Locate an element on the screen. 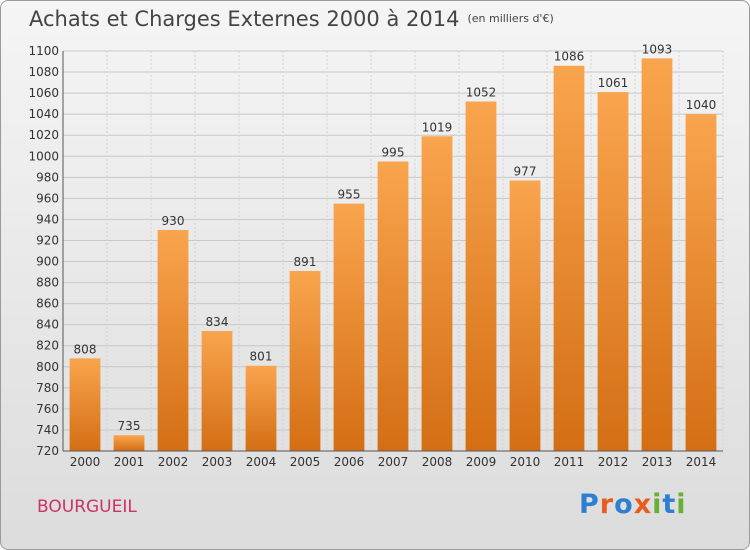  y-tick-label: 920 is located at coordinates (47, 240).